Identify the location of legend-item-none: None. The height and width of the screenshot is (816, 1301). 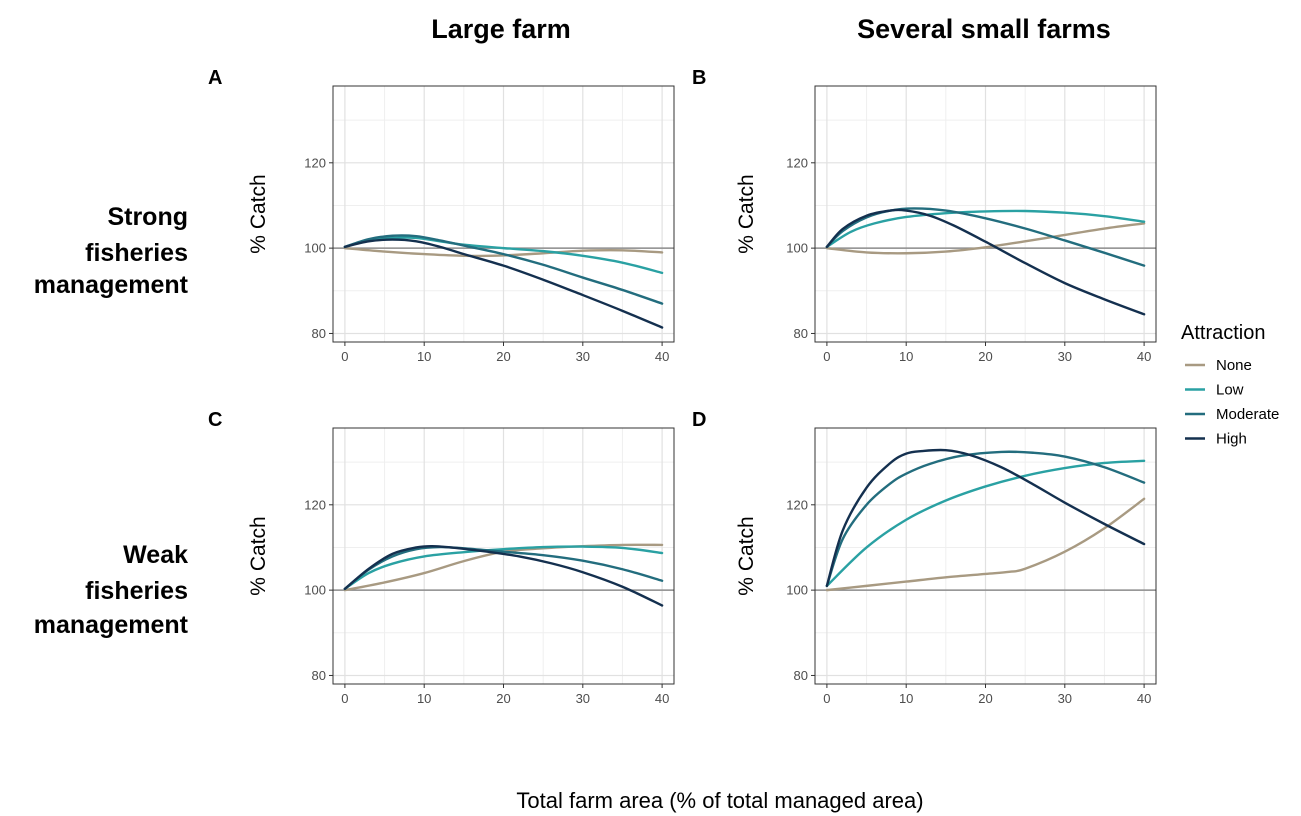
(1218, 365).